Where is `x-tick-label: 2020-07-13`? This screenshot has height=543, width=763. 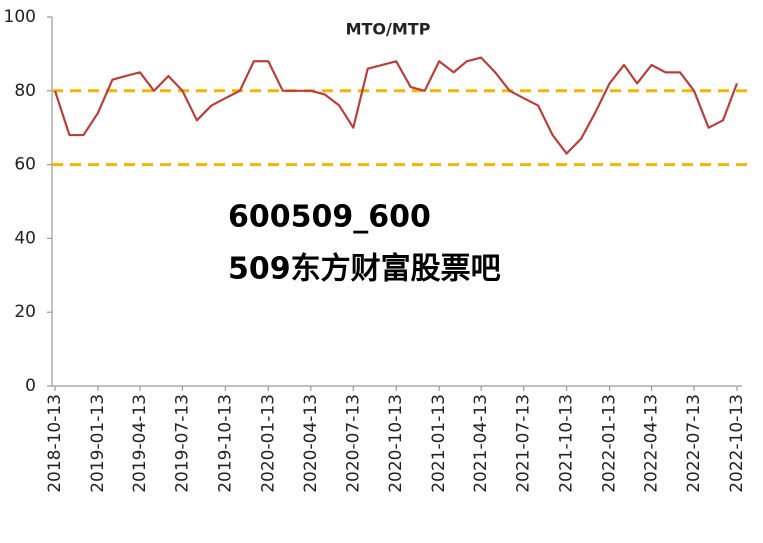
x-tick-label: 2020-07-13 is located at coordinates (353, 443).